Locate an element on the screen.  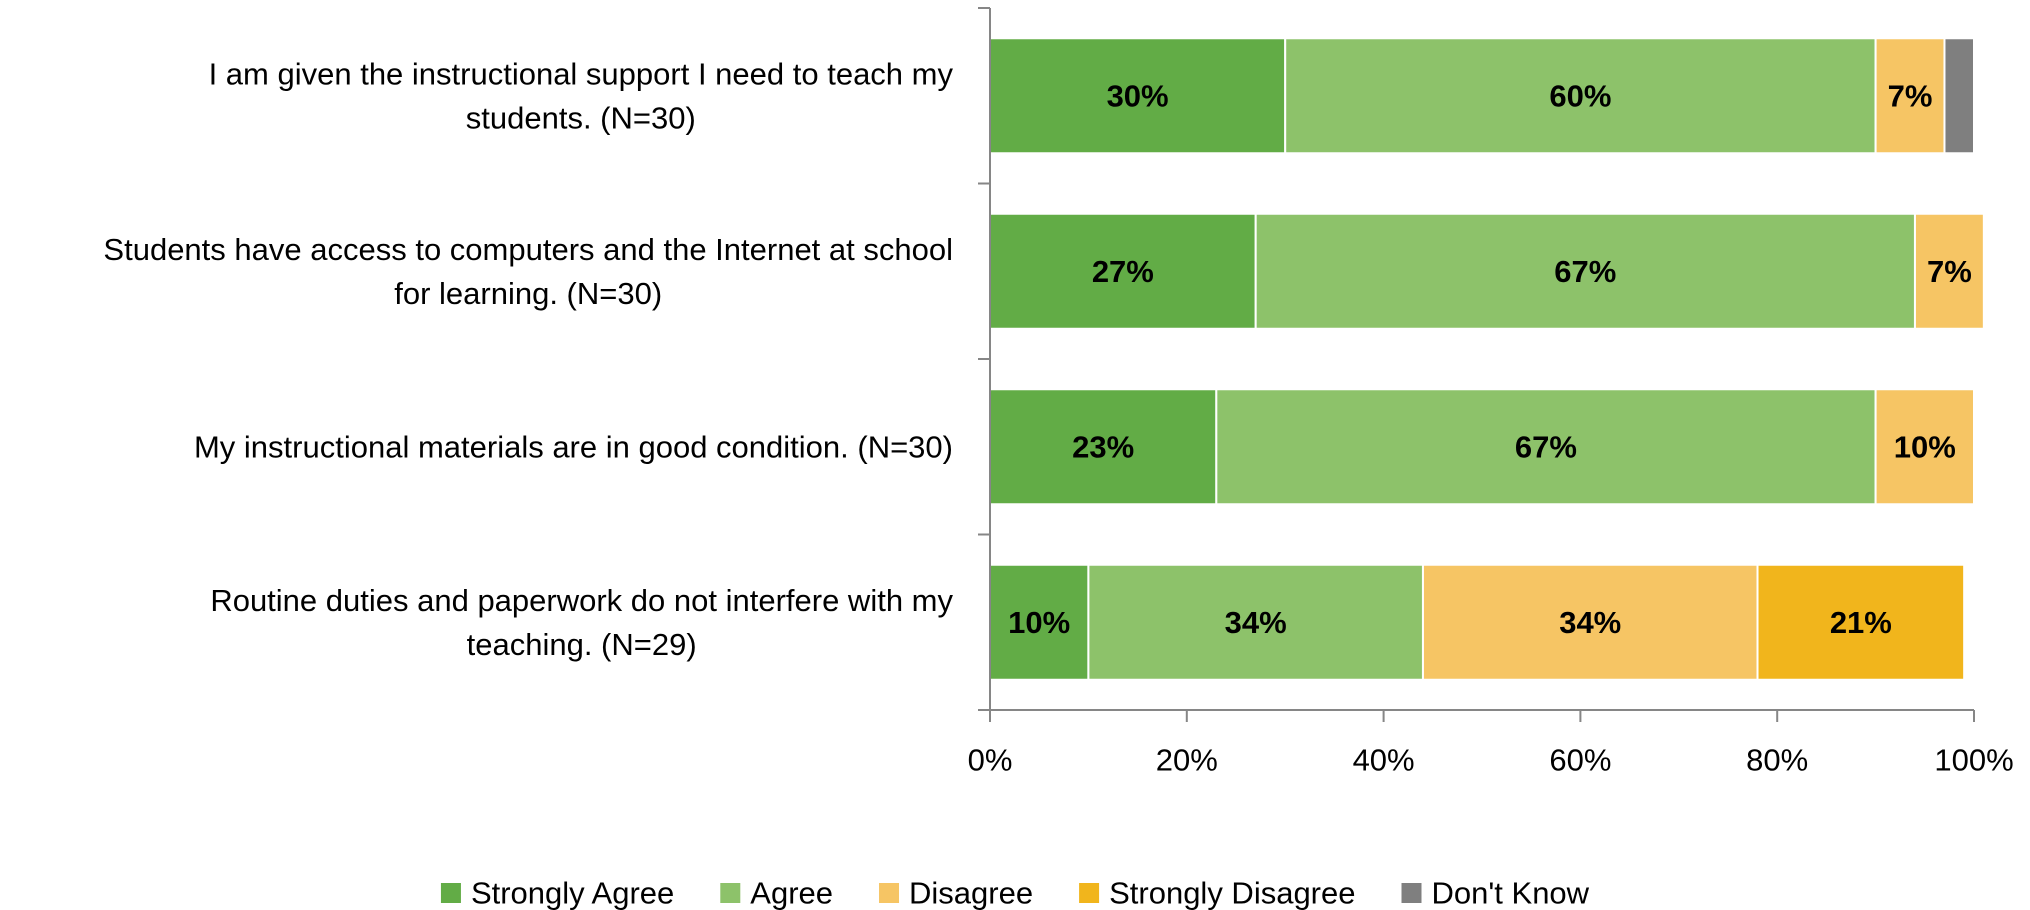
data-label-4-1: 10% is located at coordinates (1039, 622).